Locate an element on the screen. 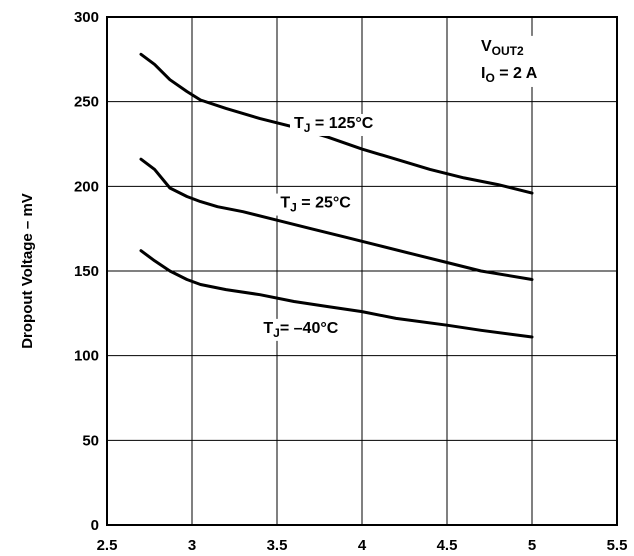 This screenshot has height=556, width=634. y-tick-label: 0 is located at coordinates (95, 525).